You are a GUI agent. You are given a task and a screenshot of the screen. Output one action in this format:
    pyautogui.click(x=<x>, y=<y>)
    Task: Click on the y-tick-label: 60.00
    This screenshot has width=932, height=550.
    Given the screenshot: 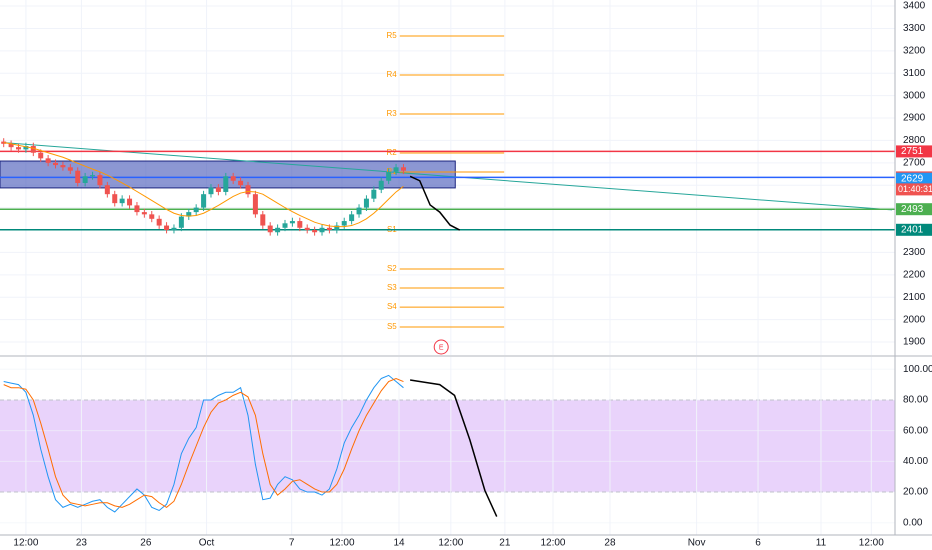 What is the action you would take?
    pyautogui.click(x=915, y=430)
    